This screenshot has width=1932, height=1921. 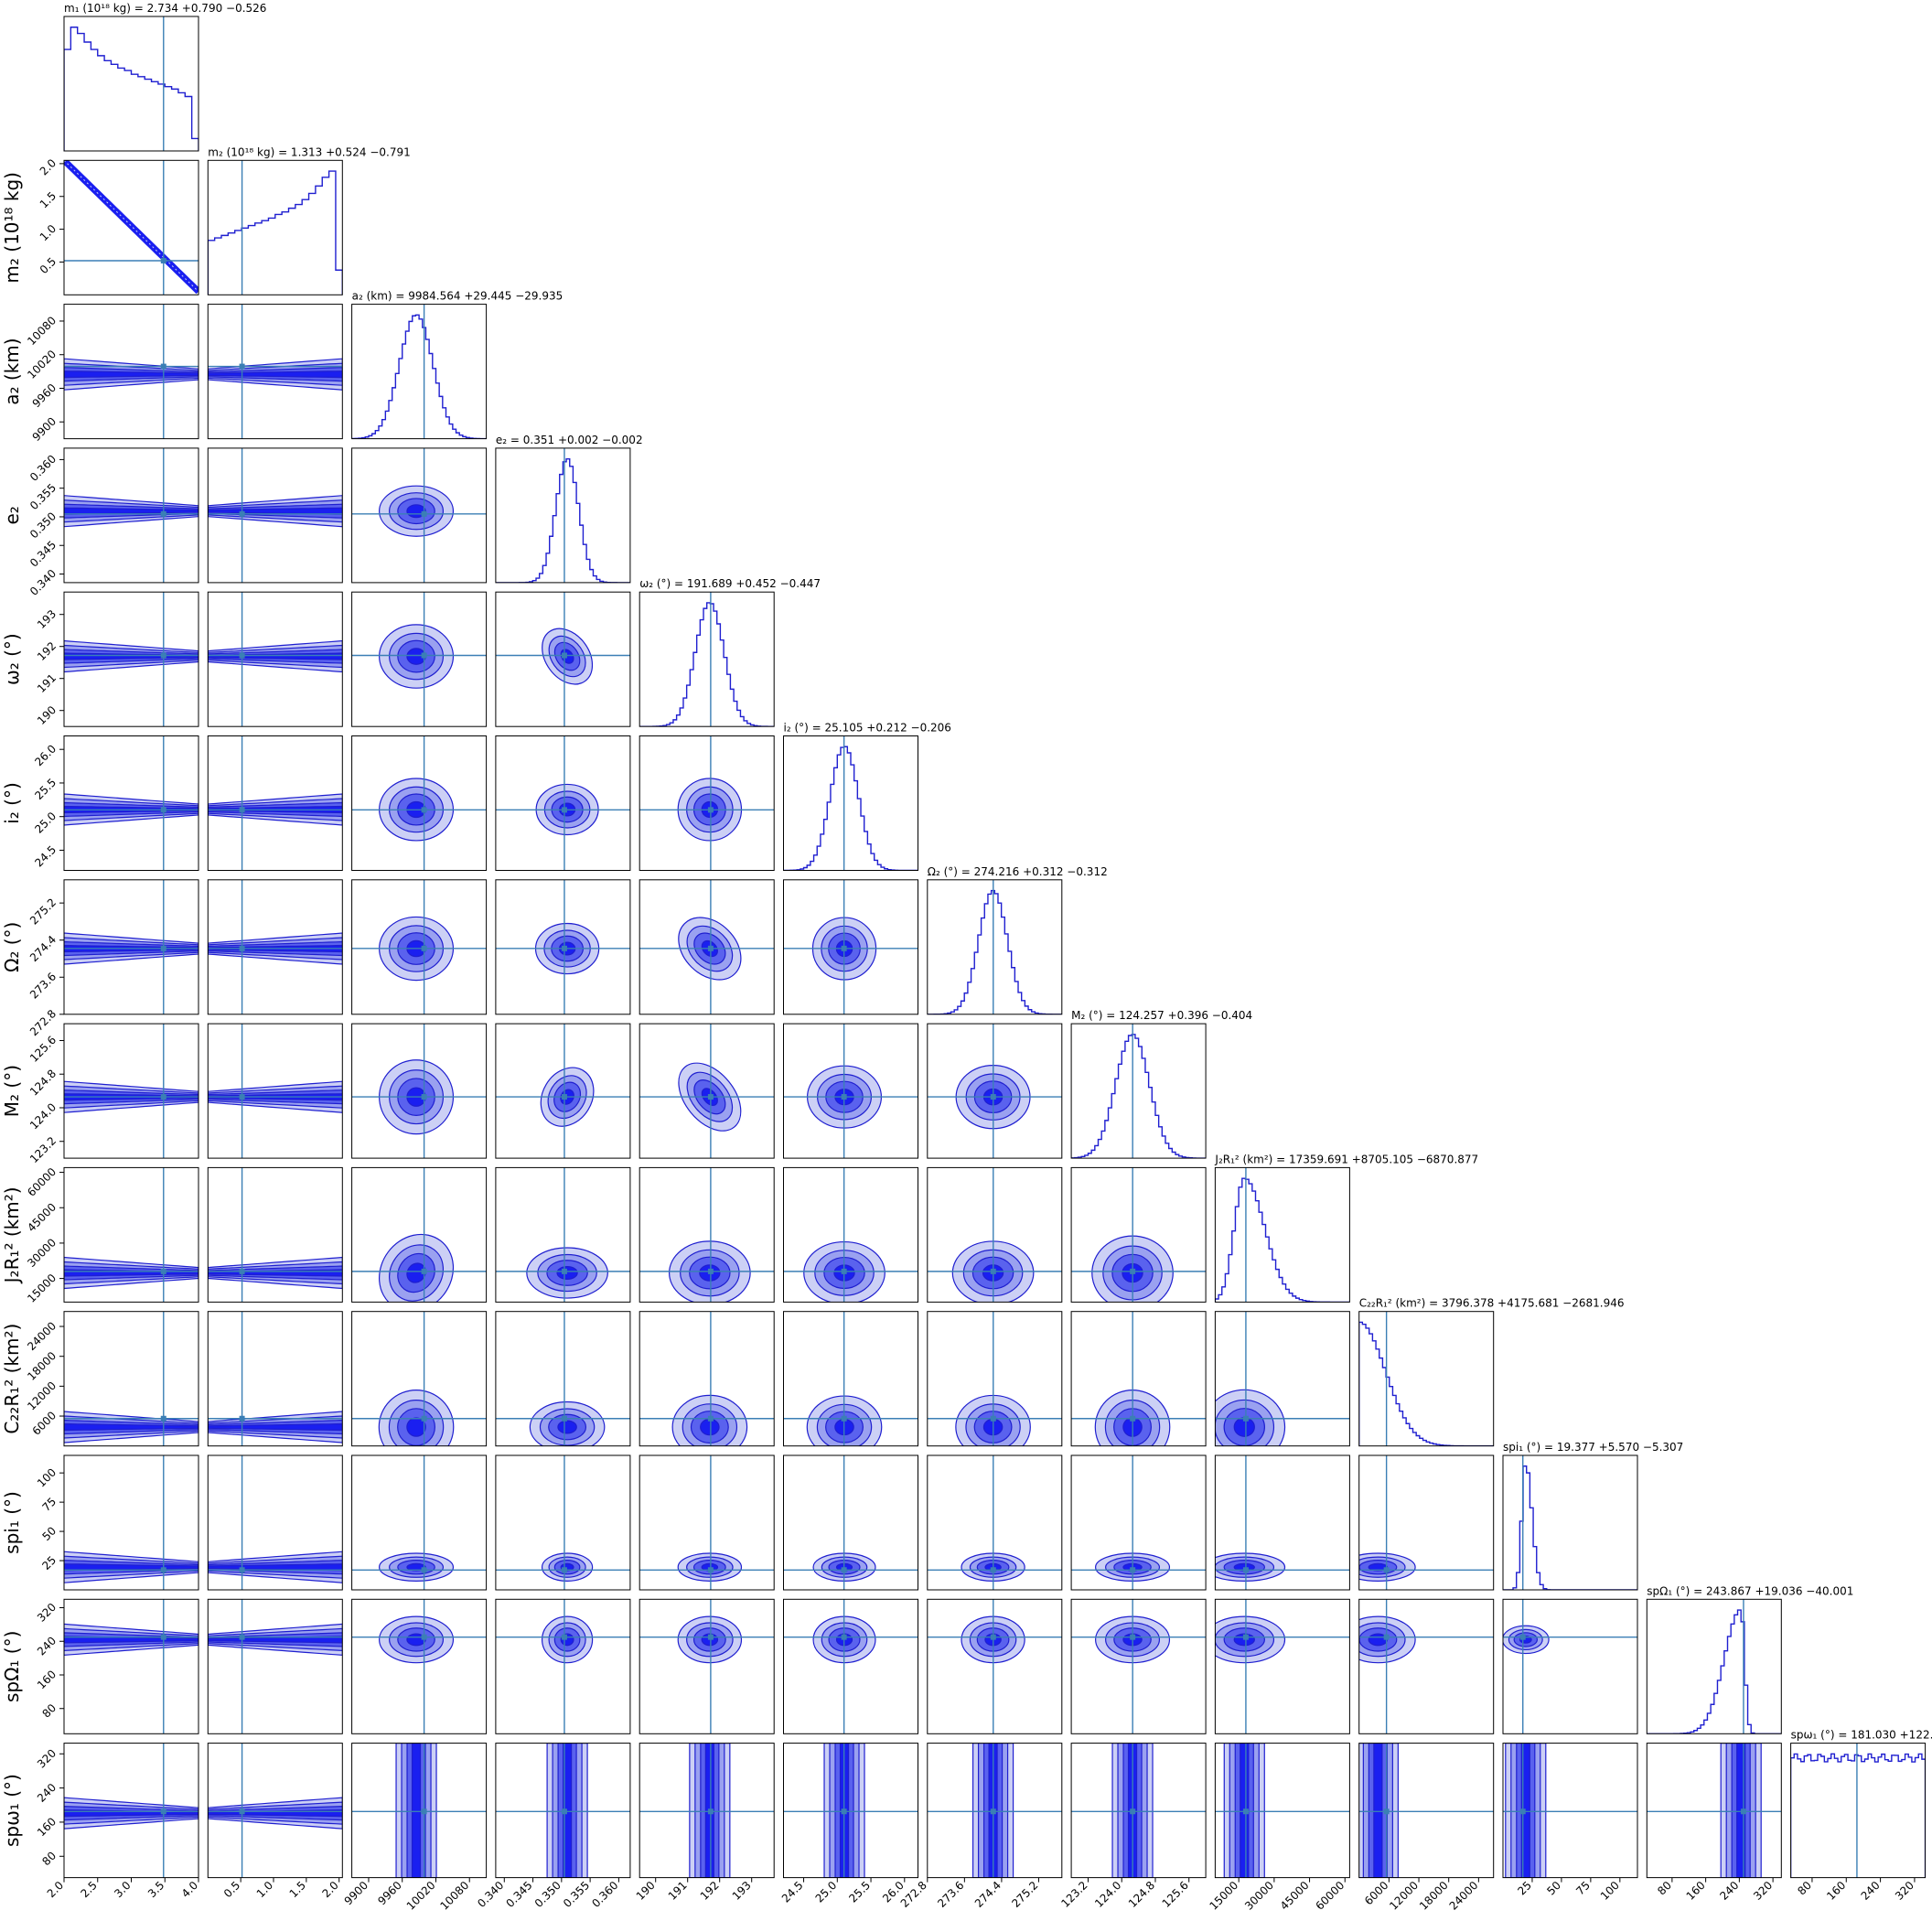 What do you see at coordinates (12, 1522) in the screenshot?
I see `y-axis-label: spi₁ (°)` at bounding box center [12, 1522].